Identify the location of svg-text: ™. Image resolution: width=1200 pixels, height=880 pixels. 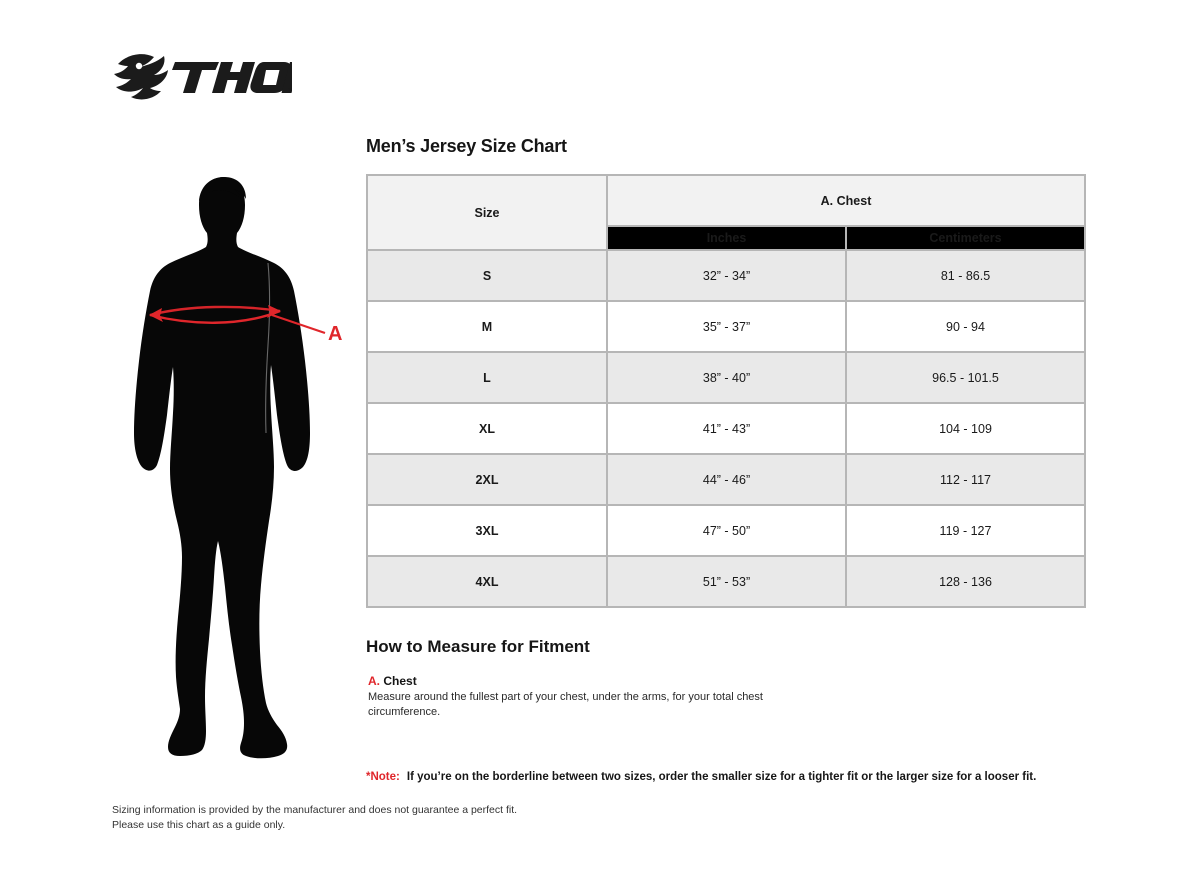
(290, 91).